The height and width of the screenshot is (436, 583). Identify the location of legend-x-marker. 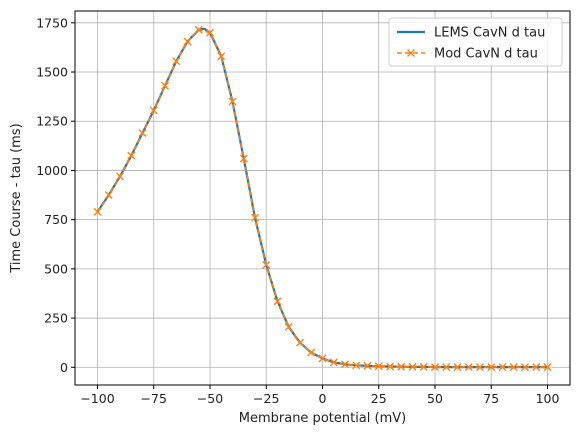
(411, 53).